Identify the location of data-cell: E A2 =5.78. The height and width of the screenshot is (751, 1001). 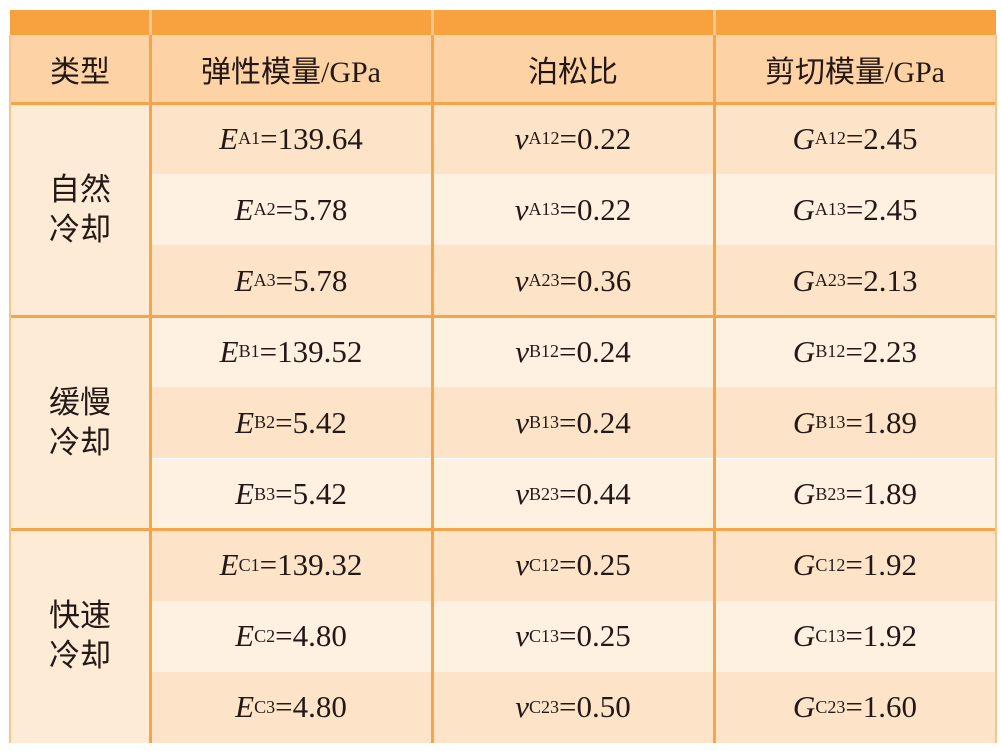
(291, 210).